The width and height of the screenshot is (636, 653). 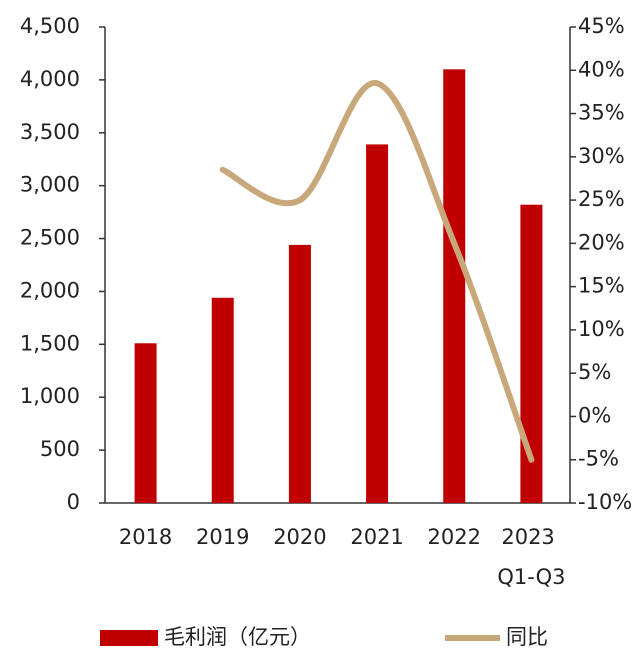 What do you see at coordinates (237, 637) in the screenshot?
I see `legend-label: 毛利润（亿元）` at bounding box center [237, 637].